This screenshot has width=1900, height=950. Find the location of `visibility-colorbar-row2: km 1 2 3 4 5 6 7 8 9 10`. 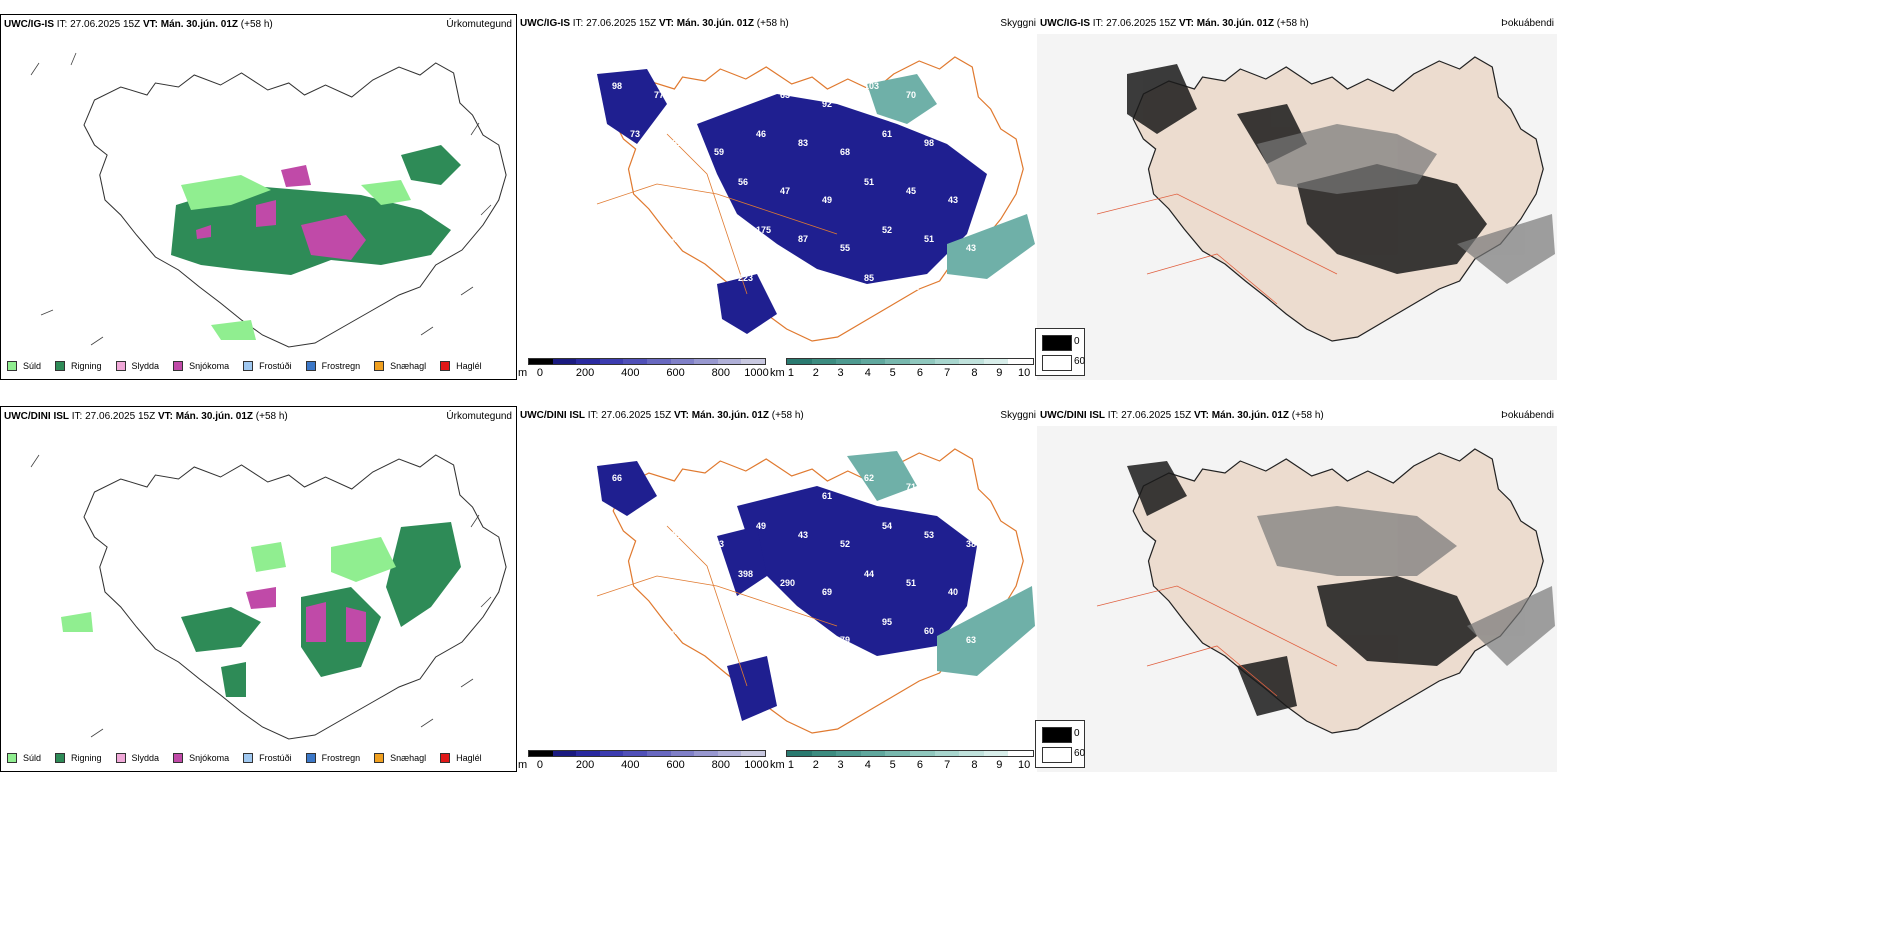

visibility-colorbar-row2: km 1 2 3 4 5 6 7 8 9 10 is located at coordinates (902, 760).